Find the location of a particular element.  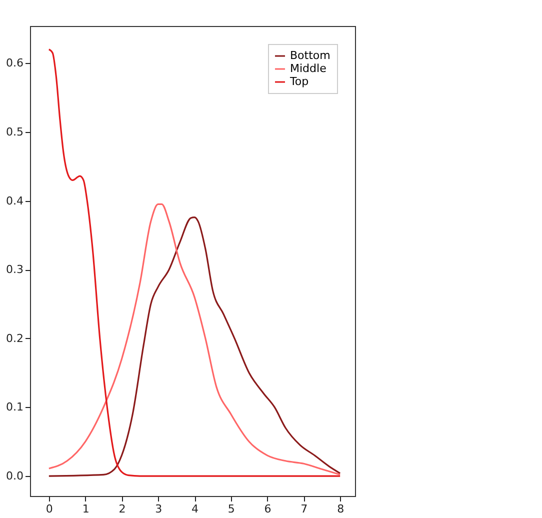

y-tick-label: 0.0 is located at coordinates (15, 476).